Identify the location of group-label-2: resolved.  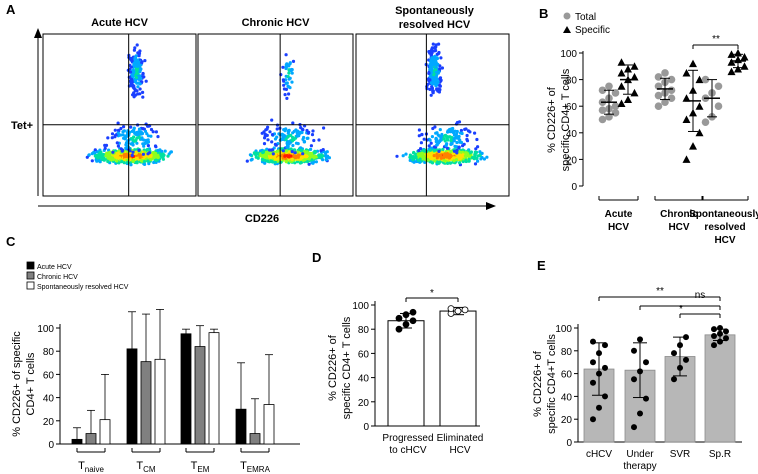
(724, 227).